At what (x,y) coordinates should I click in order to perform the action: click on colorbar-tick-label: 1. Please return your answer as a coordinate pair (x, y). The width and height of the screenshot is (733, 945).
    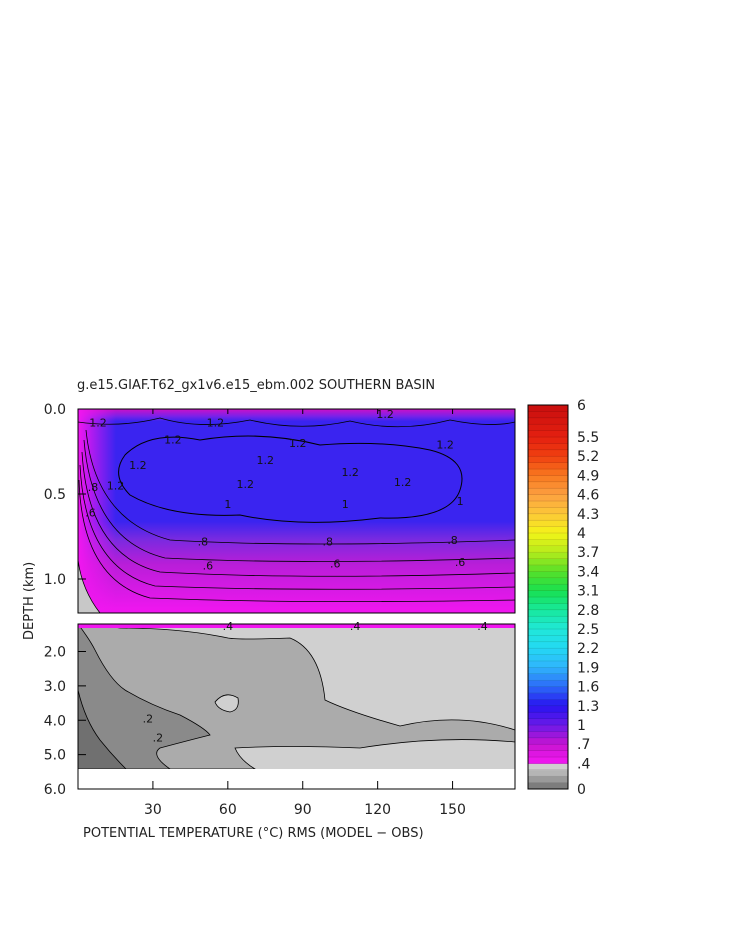
    Looking at the image, I should click on (581, 726).